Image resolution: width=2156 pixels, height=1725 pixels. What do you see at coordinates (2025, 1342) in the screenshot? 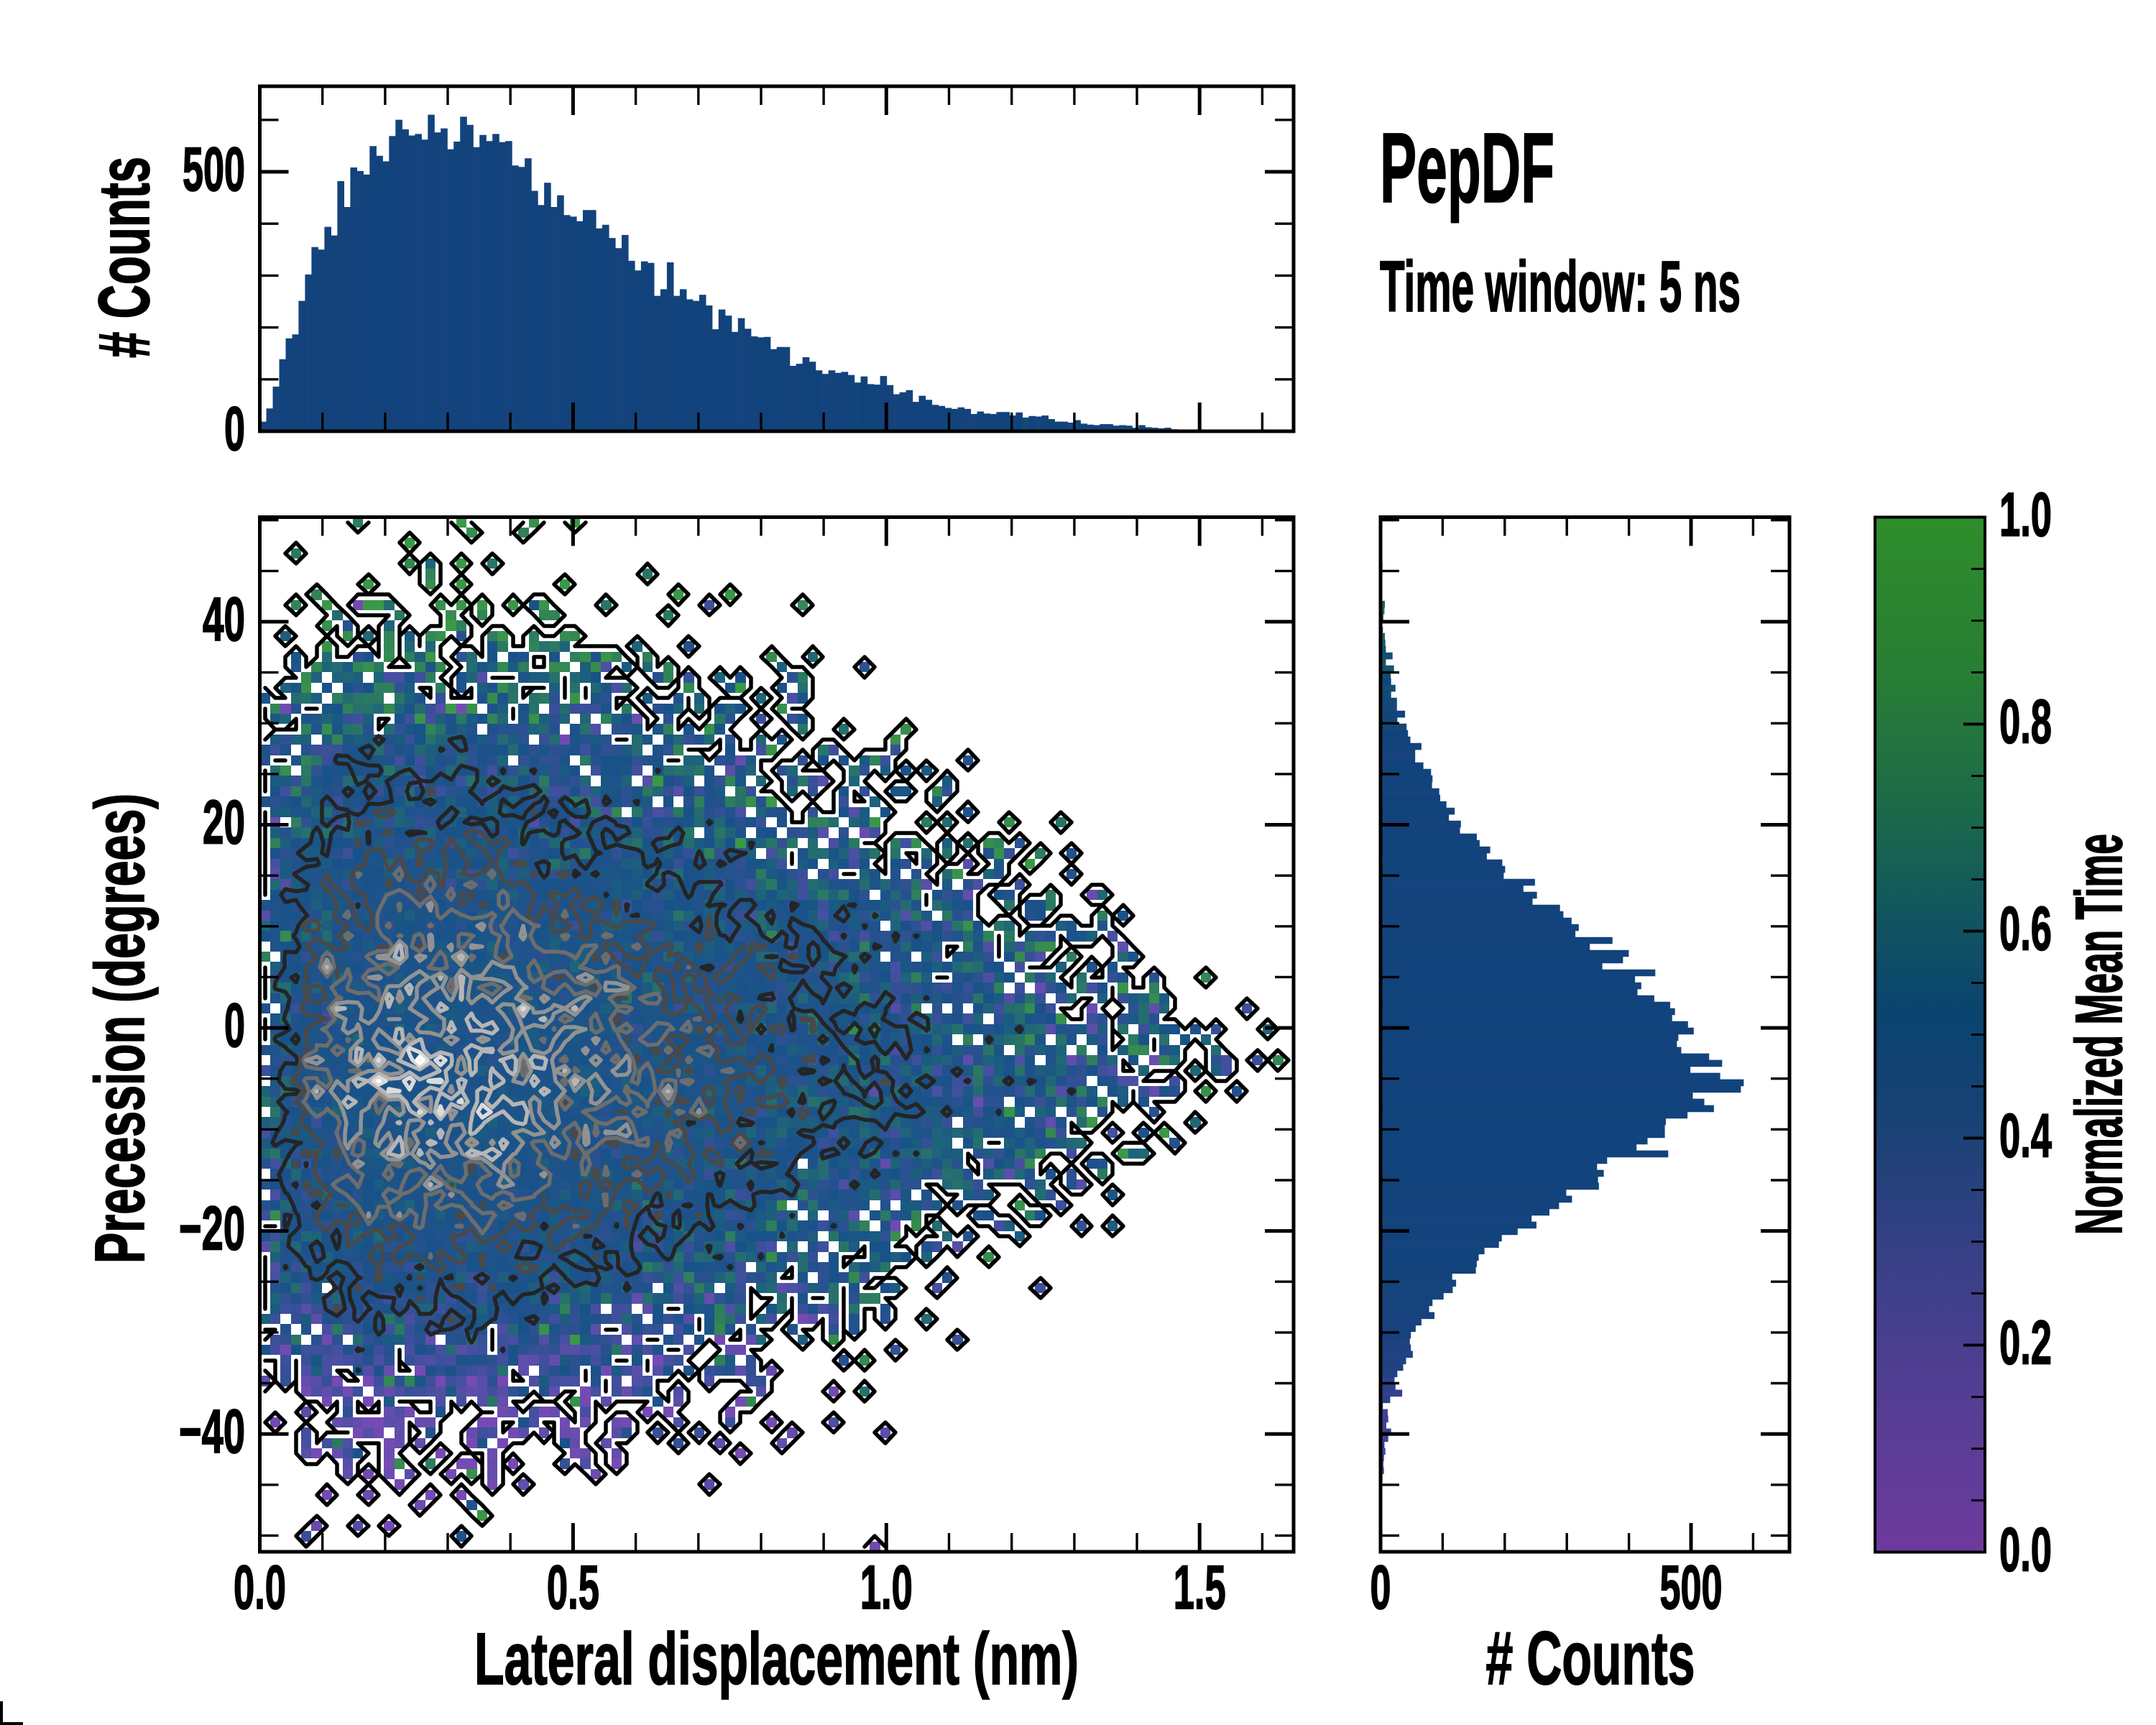
I see `svg-text: 0.2` at bounding box center [2025, 1342].